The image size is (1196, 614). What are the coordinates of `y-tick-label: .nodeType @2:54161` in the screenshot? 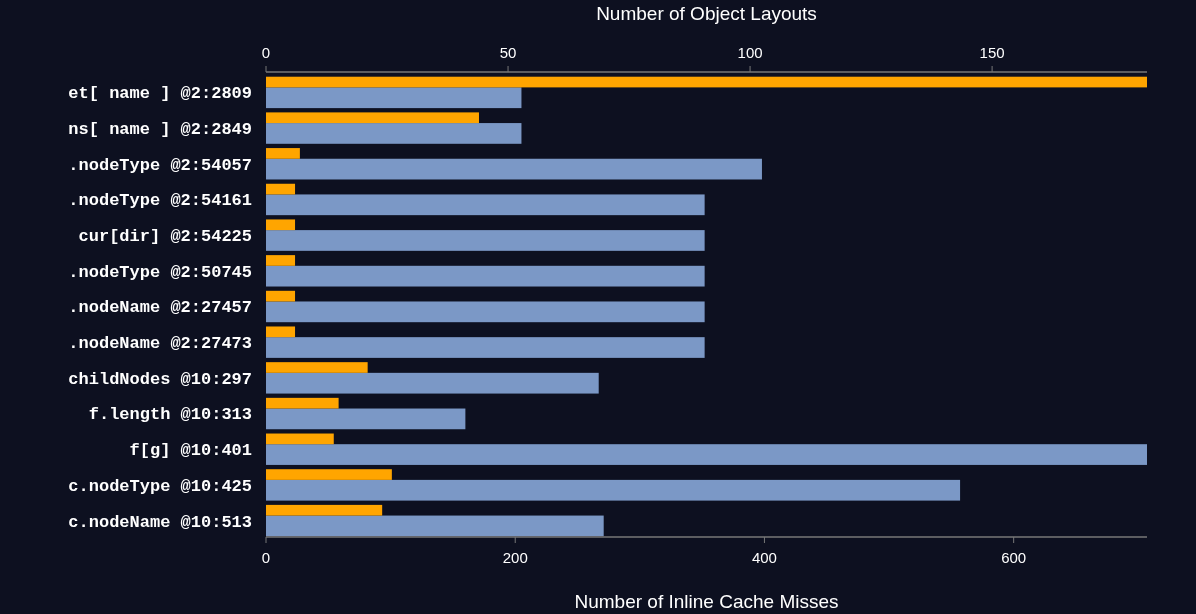 It's located at (160, 201).